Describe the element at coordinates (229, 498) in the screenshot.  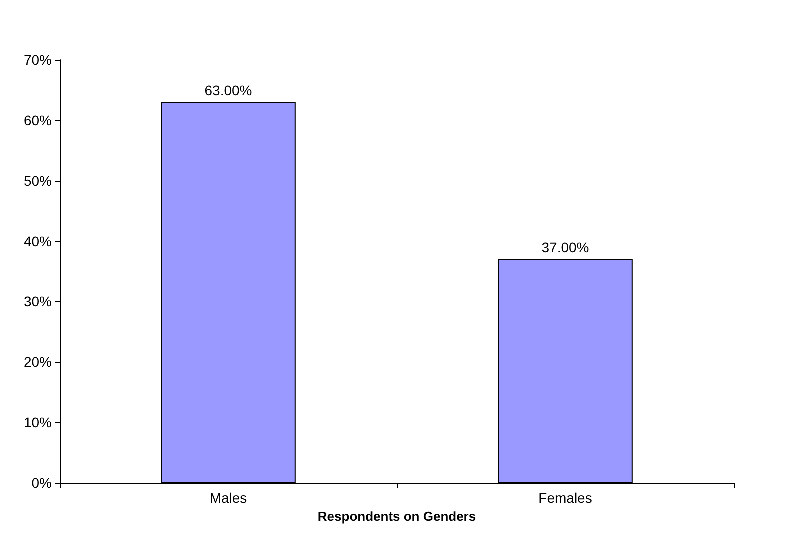
I see `x-tick-label: Males` at that location.